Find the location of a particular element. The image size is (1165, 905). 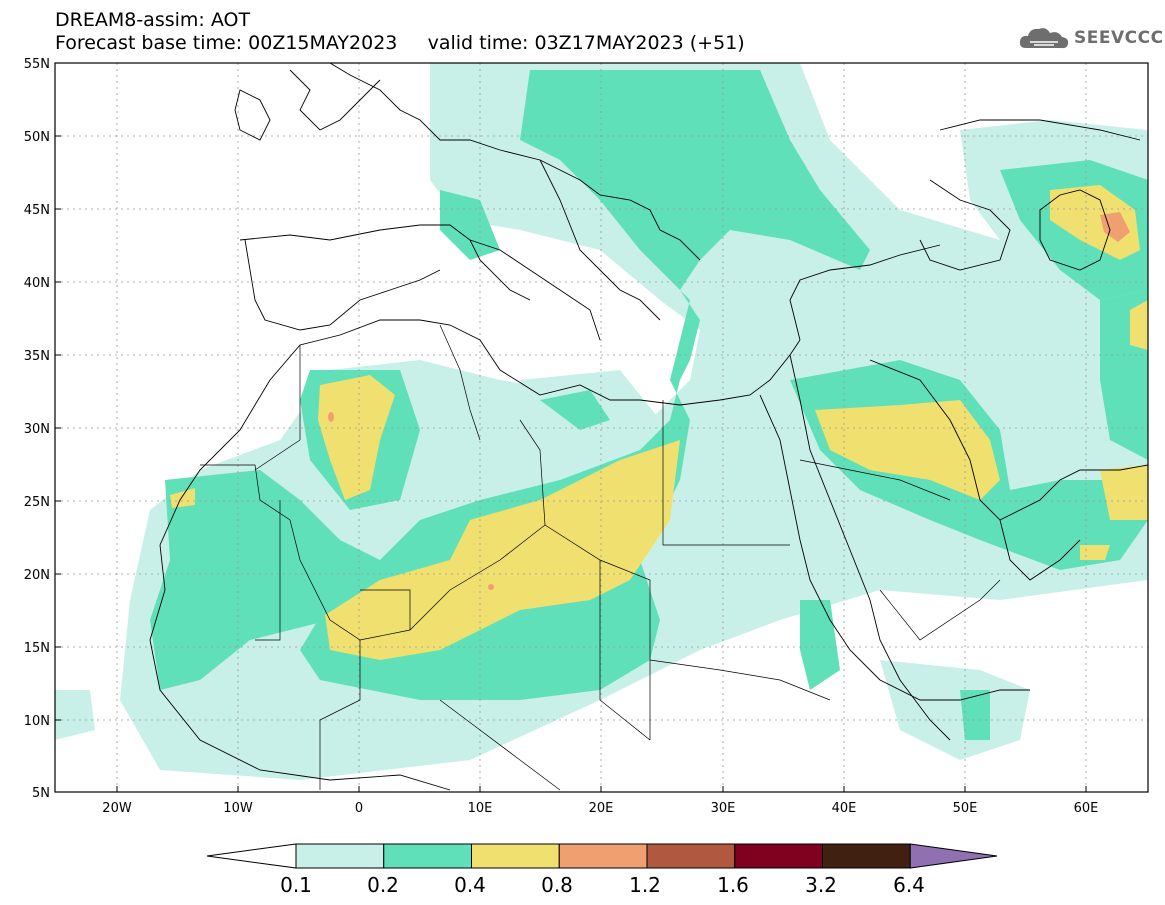

lon-label: 20E is located at coordinates (601, 808).